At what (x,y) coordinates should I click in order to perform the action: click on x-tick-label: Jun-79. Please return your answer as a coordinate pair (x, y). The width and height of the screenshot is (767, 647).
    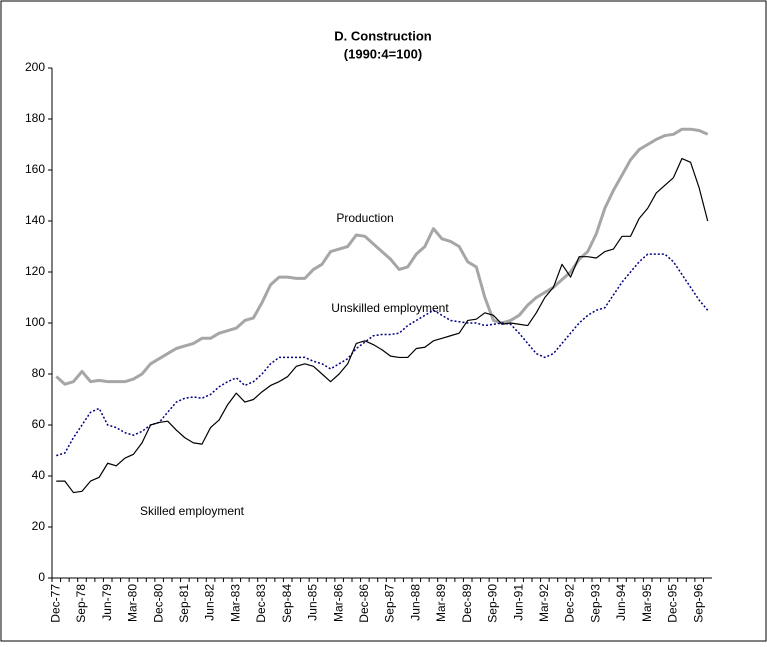
    Looking at the image, I should click on (107, 602).